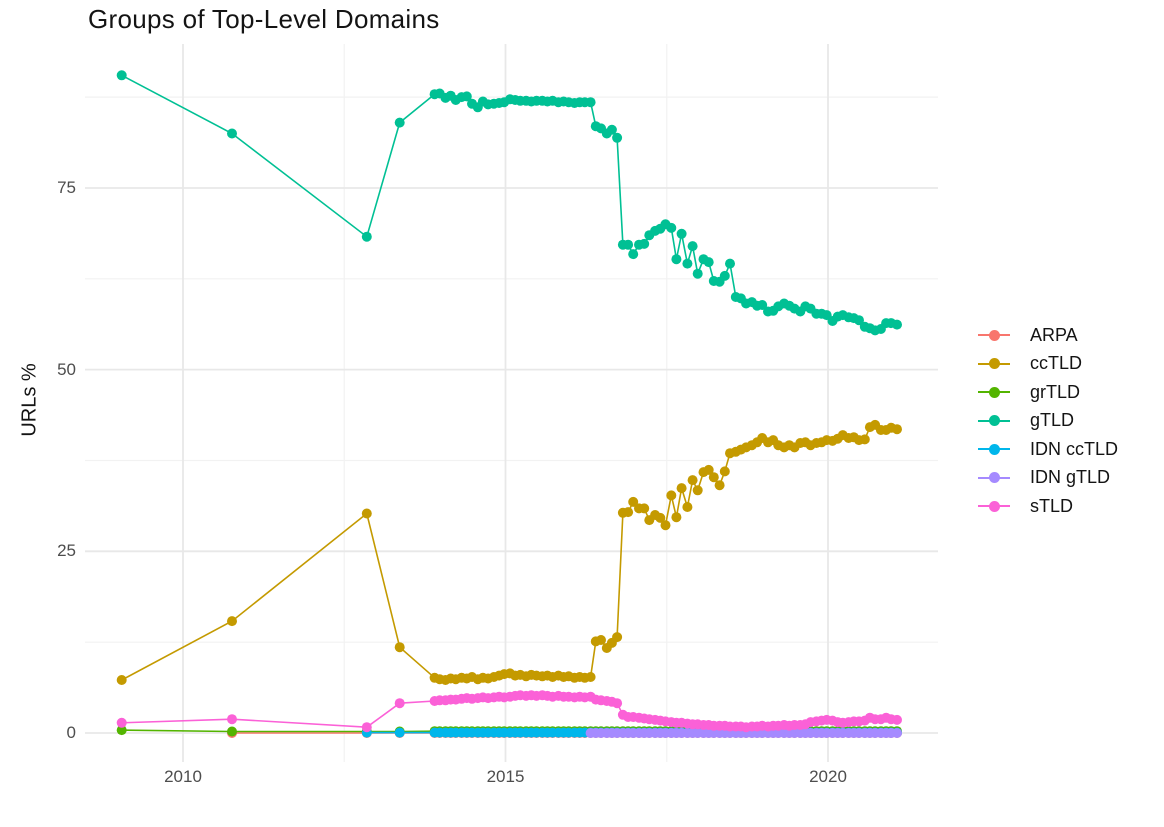  Describe the element at coordinates (71, 732) in the screenshot. I see `y-tick-label: 0` at that location.